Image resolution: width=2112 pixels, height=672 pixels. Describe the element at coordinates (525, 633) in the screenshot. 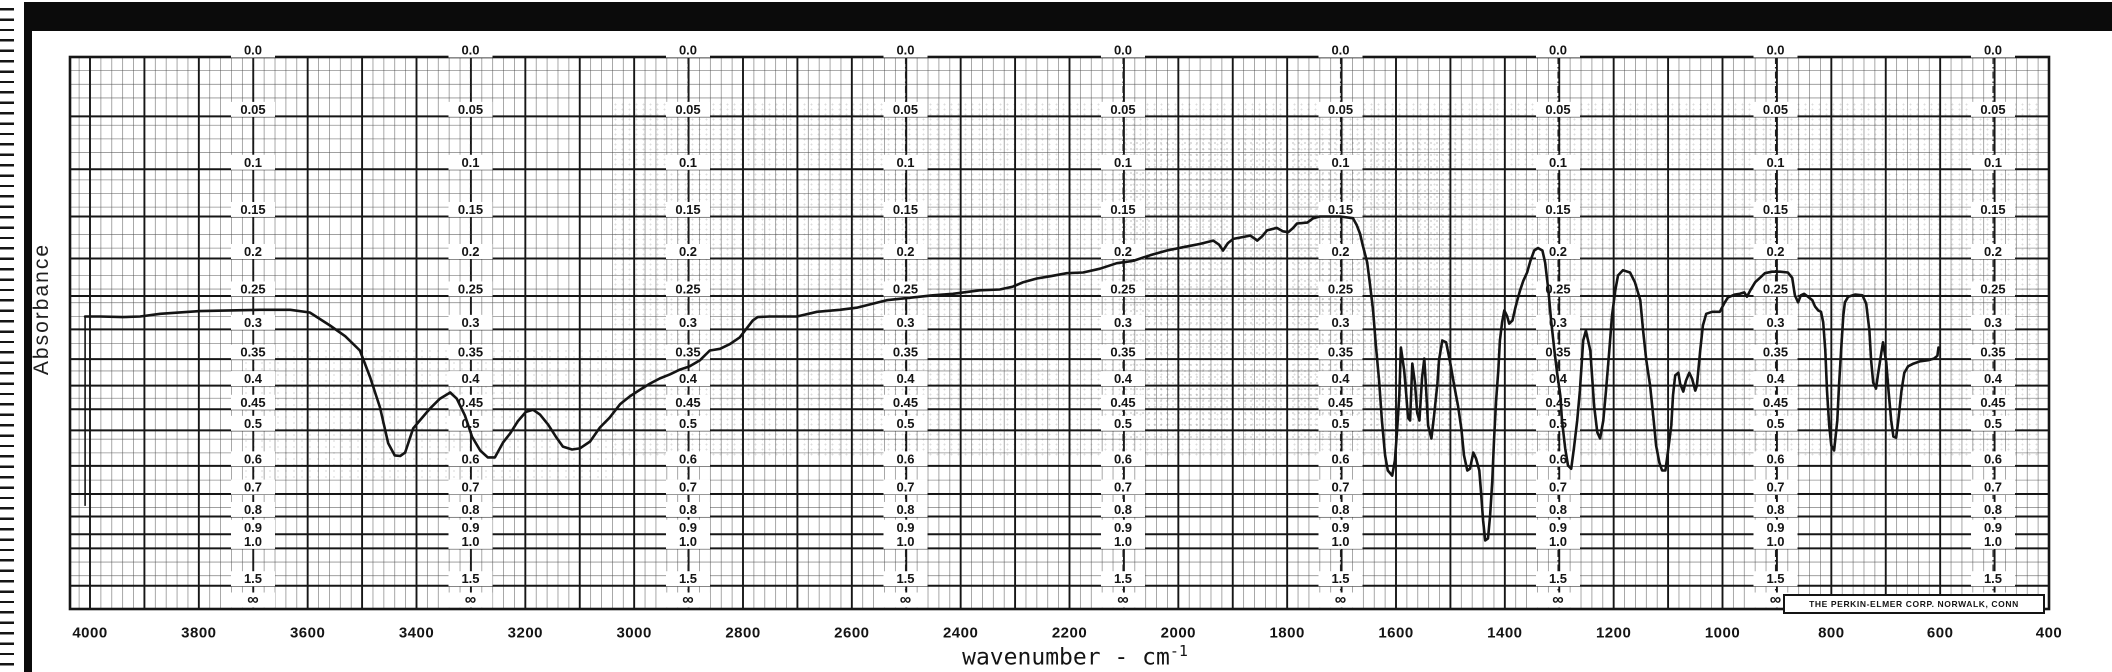

I see `x-axis-tick-label: 3200` at that location.